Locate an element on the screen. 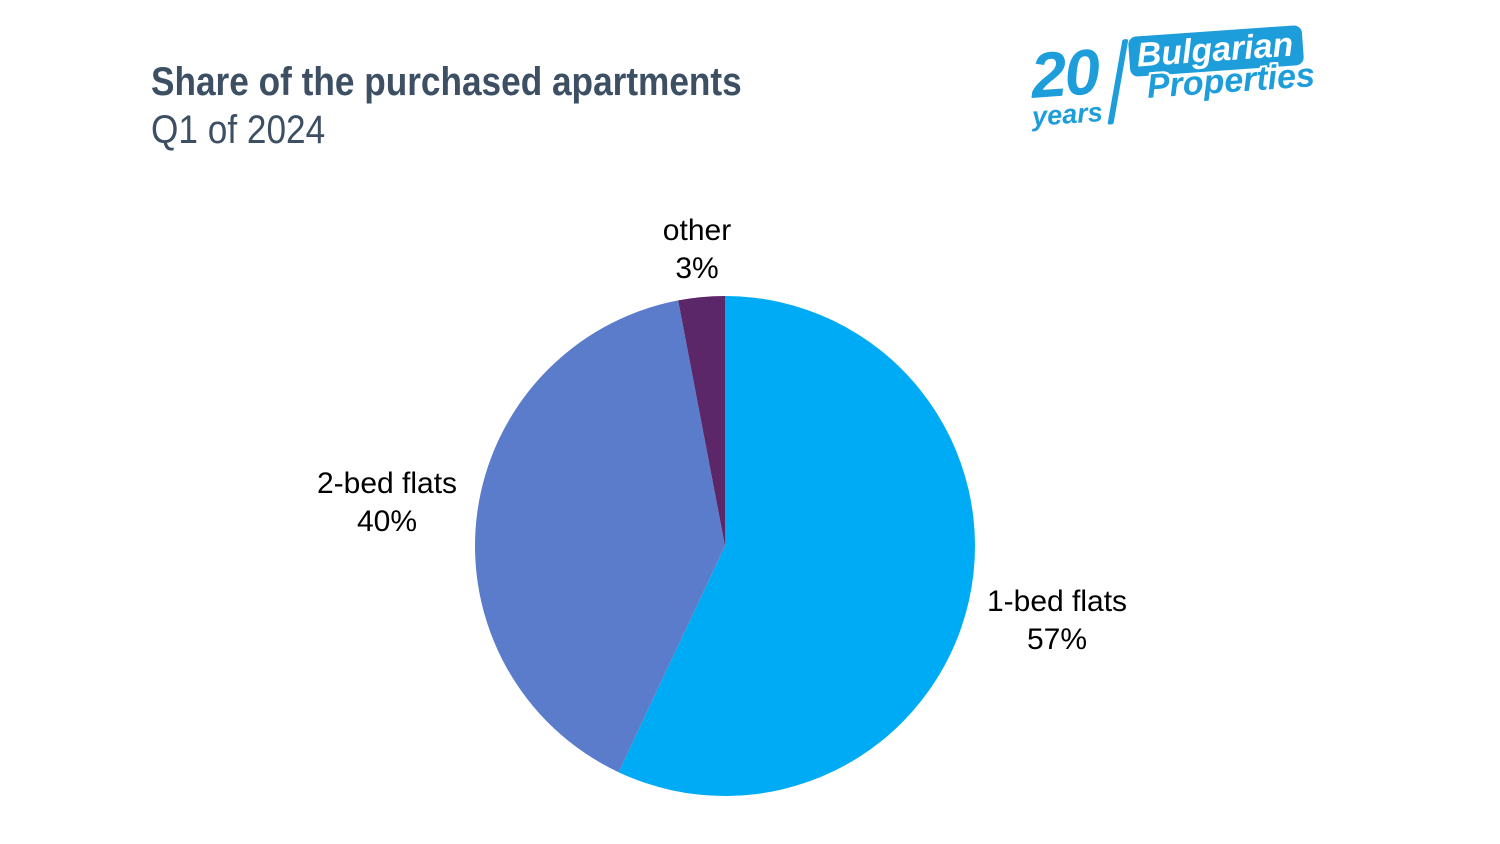 This screenshot has height=844, width=1500. pie-label-1-bed-flats: 1-bed flats 57% is located at coordinates (1057, 621).